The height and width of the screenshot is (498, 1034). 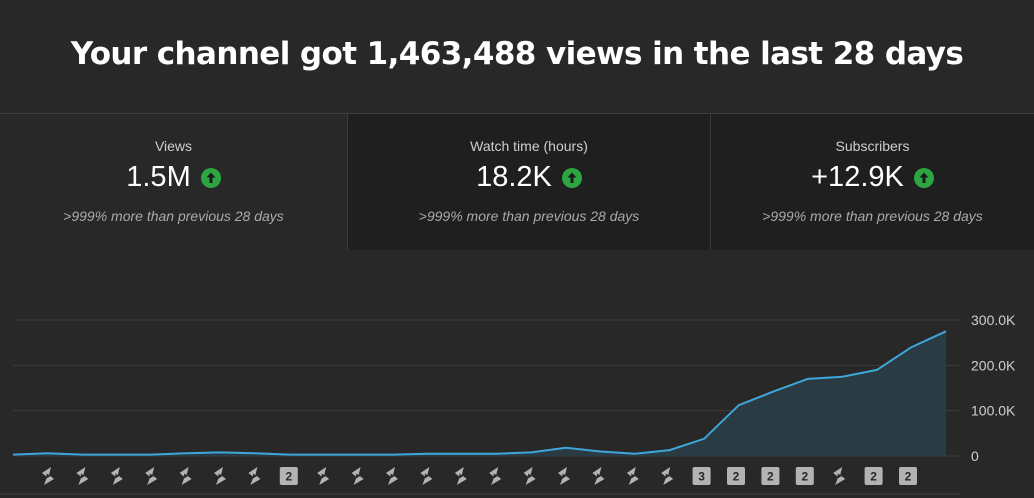 What do you see at coordinates (479, 476) in the screenshot?
I see `chart-content-markers: 2 3 2 2 2 2 2` at bounding box center [479, 476].